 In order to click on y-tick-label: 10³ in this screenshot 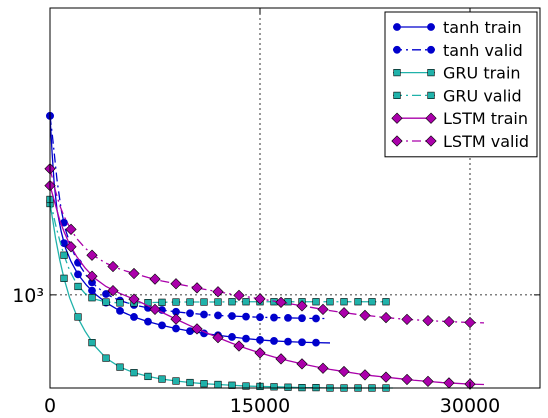, I will do `click(28, 296)`.